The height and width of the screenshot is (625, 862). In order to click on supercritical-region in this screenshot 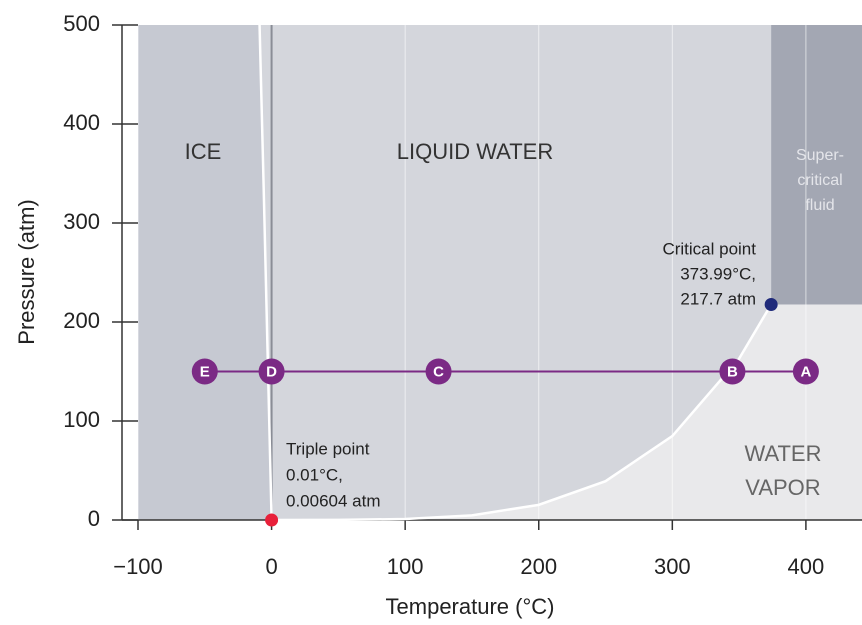, I will do `click(816, 165)`.